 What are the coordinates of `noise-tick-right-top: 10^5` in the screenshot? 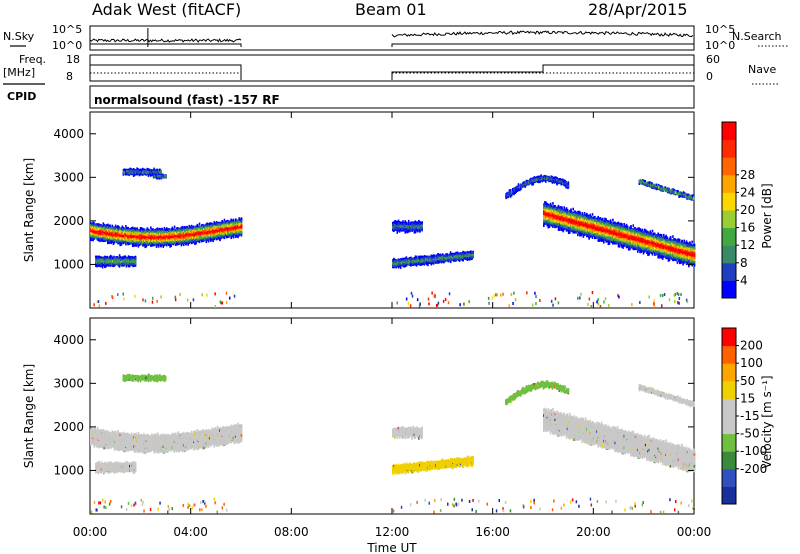 It's located at (720, 29).